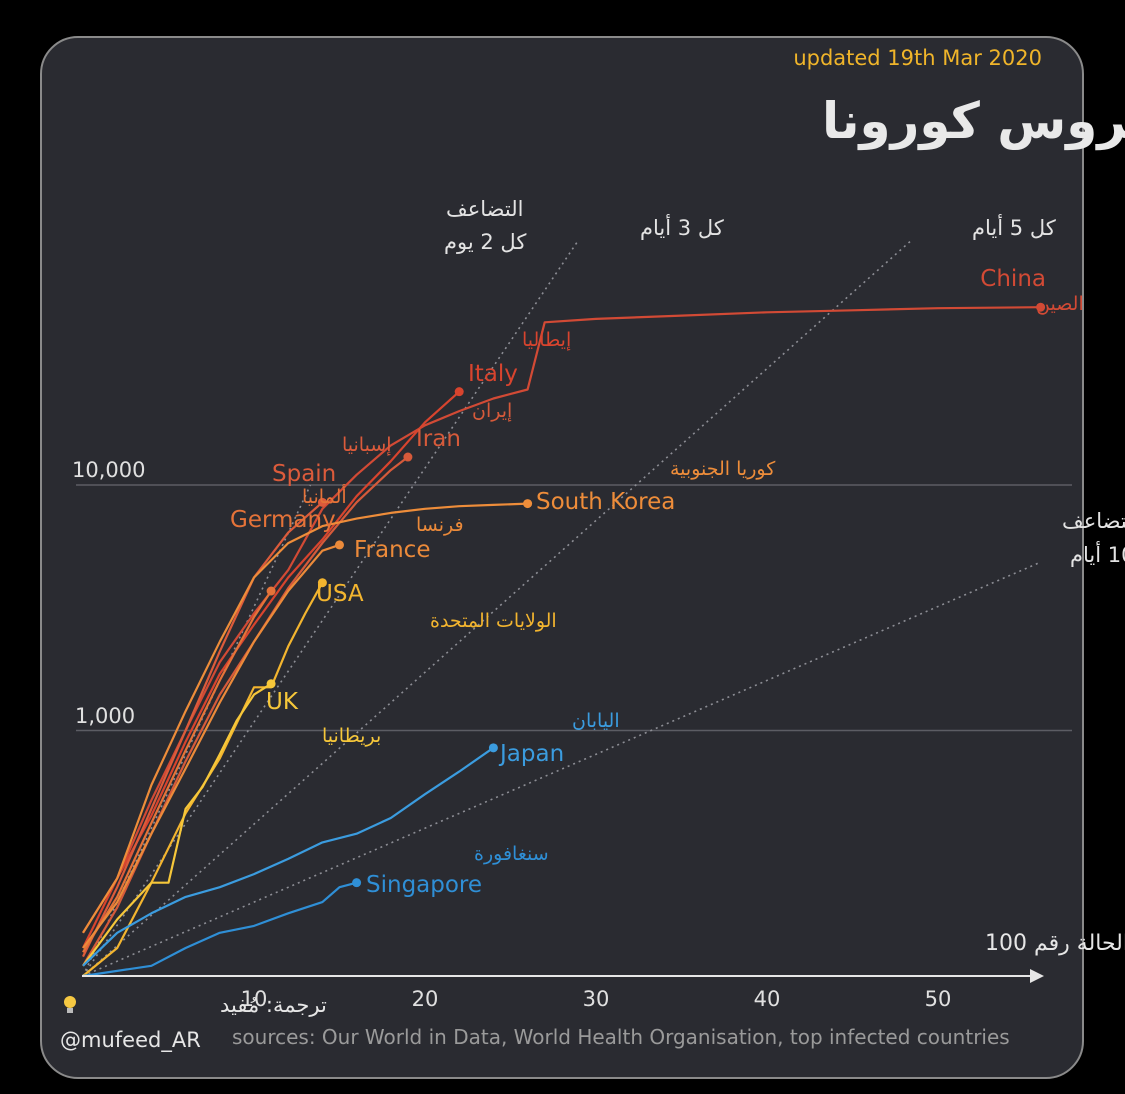  I want to click on ref-10-label-line1: التضاعف, so click(1093, 521).